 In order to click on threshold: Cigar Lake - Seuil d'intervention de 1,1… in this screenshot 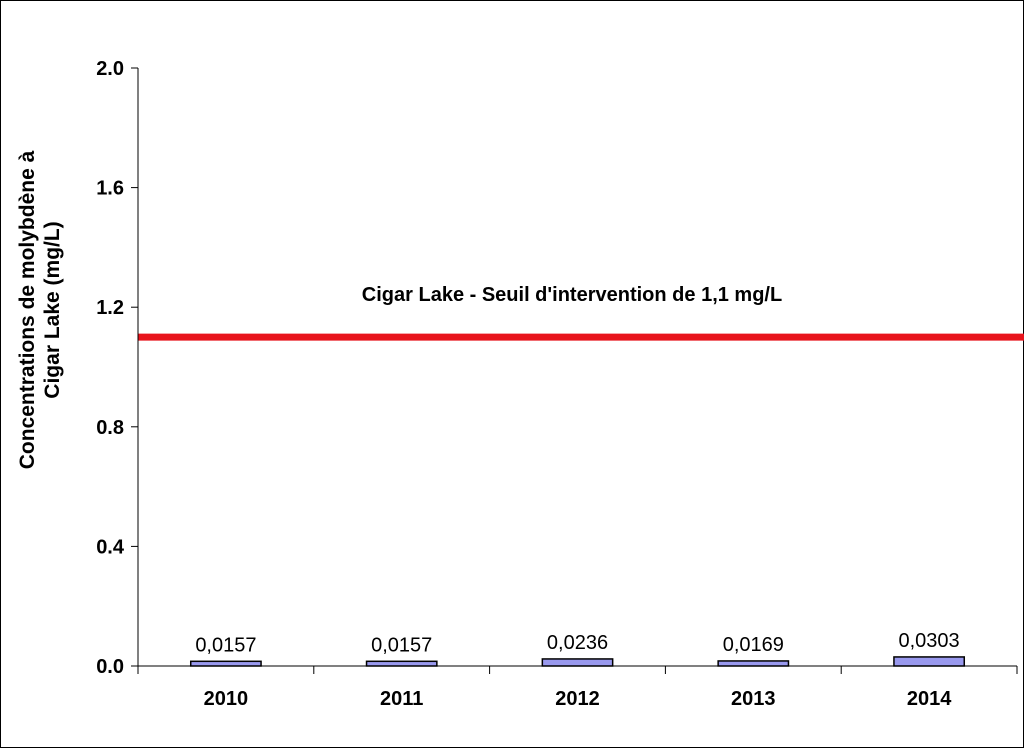, I will do `click(581, 312)`.